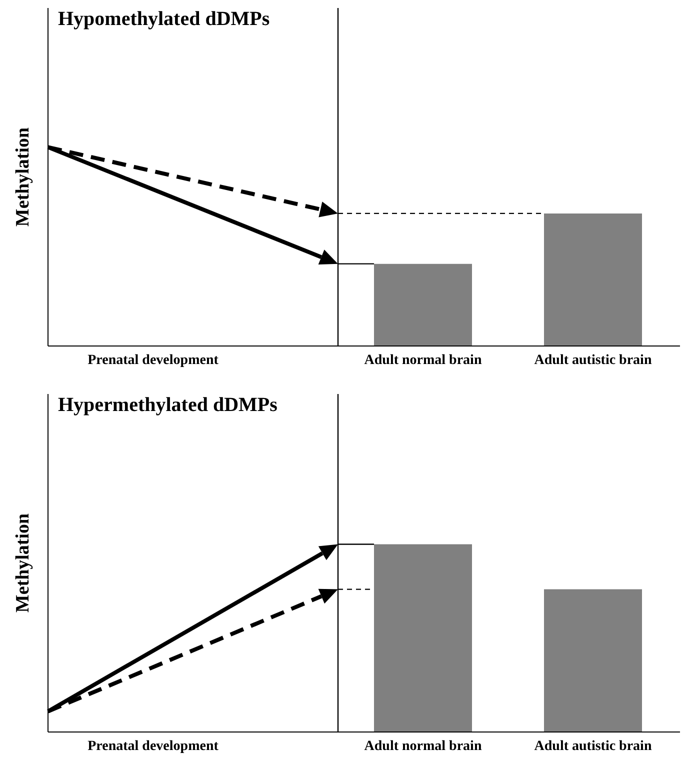 The image size is (692, 767). Describe the element at coordinates (168, 405) in the screenshot. I see `chart-title: Hypermethylated dDMPs` at that location.